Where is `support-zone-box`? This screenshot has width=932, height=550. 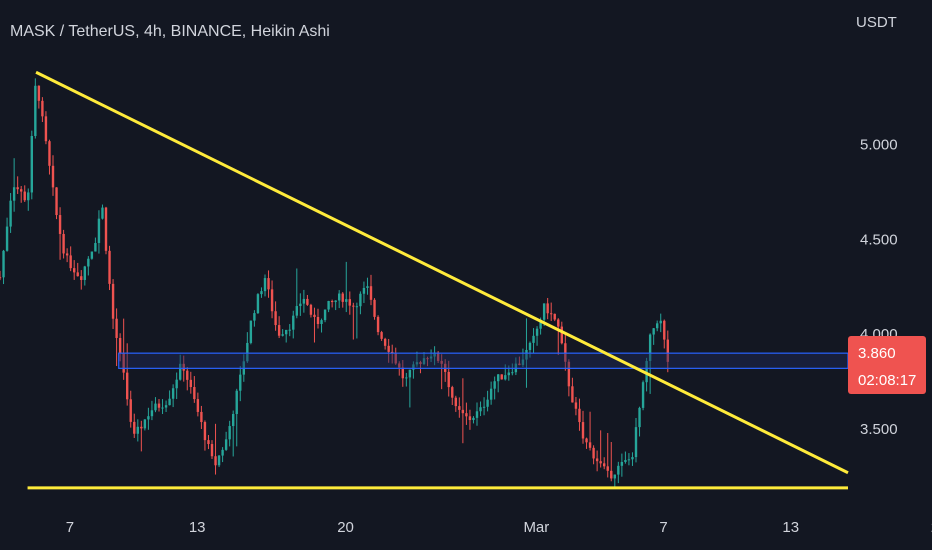 support-zone-box is located at coordinates (483, 360).